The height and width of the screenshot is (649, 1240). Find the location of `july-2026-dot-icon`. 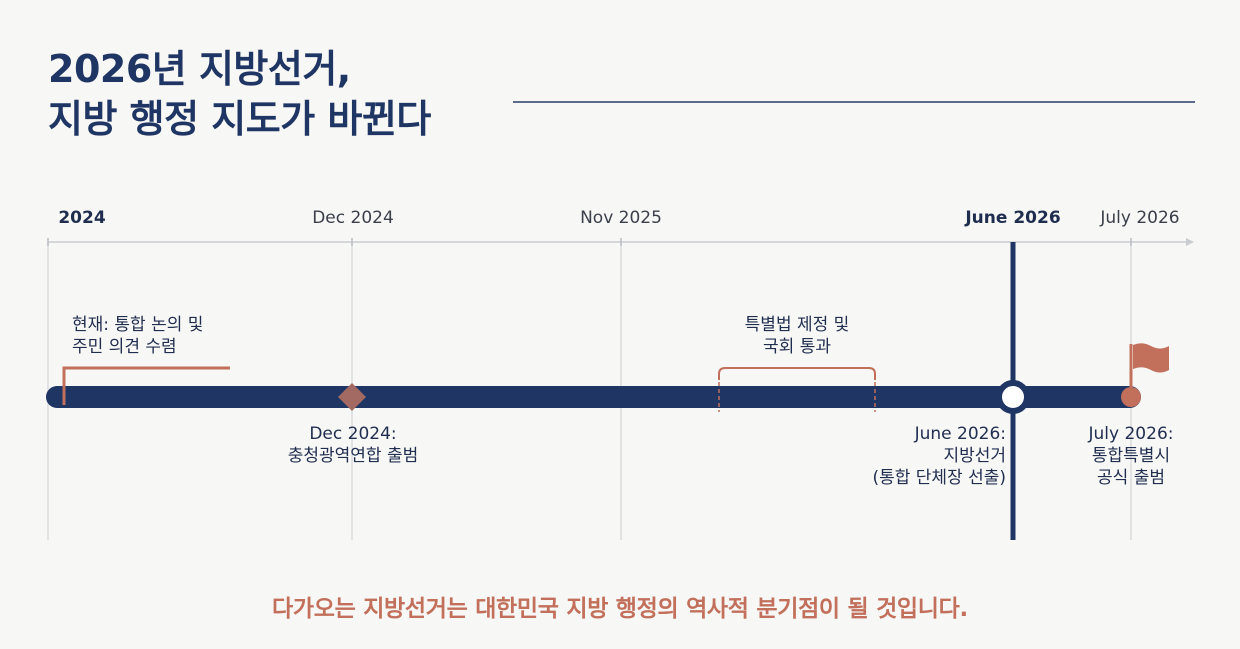

july-2026-dot-icon is located at coordinates (1131, 397).